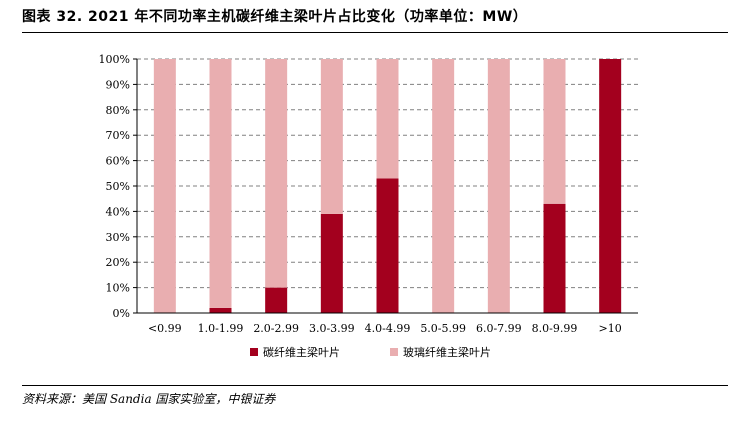 Image resolution: width=729 pixels, height=424 pixels. Describe the element at coordinates (375, 32) in the screenshot. I see `title-rule` at that location.